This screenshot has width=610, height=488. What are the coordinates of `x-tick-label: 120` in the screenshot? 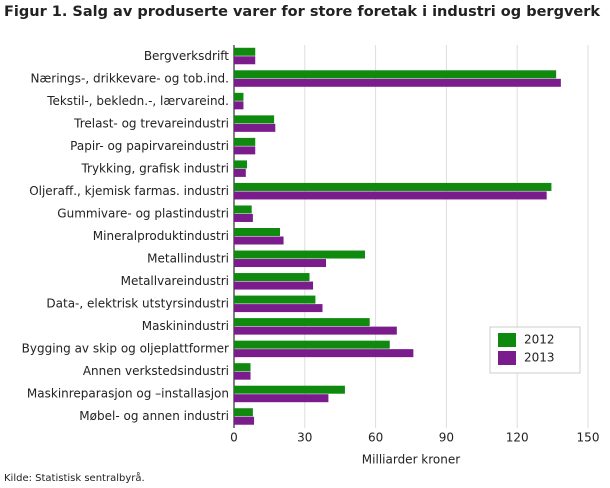 It's located at (517, 438).